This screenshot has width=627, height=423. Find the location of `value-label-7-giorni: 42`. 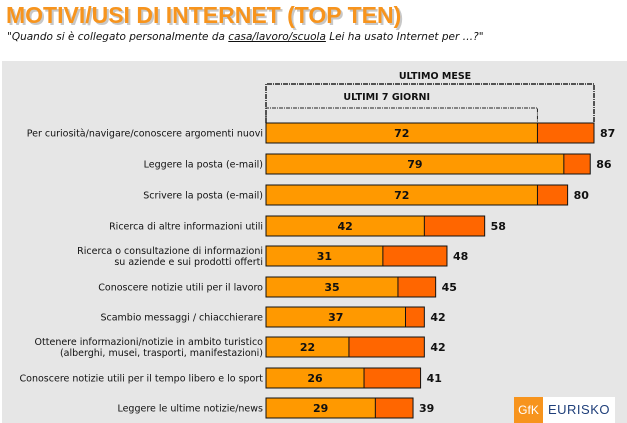

value-label-7-giorni: 42 is located at coordinates (345, 226).